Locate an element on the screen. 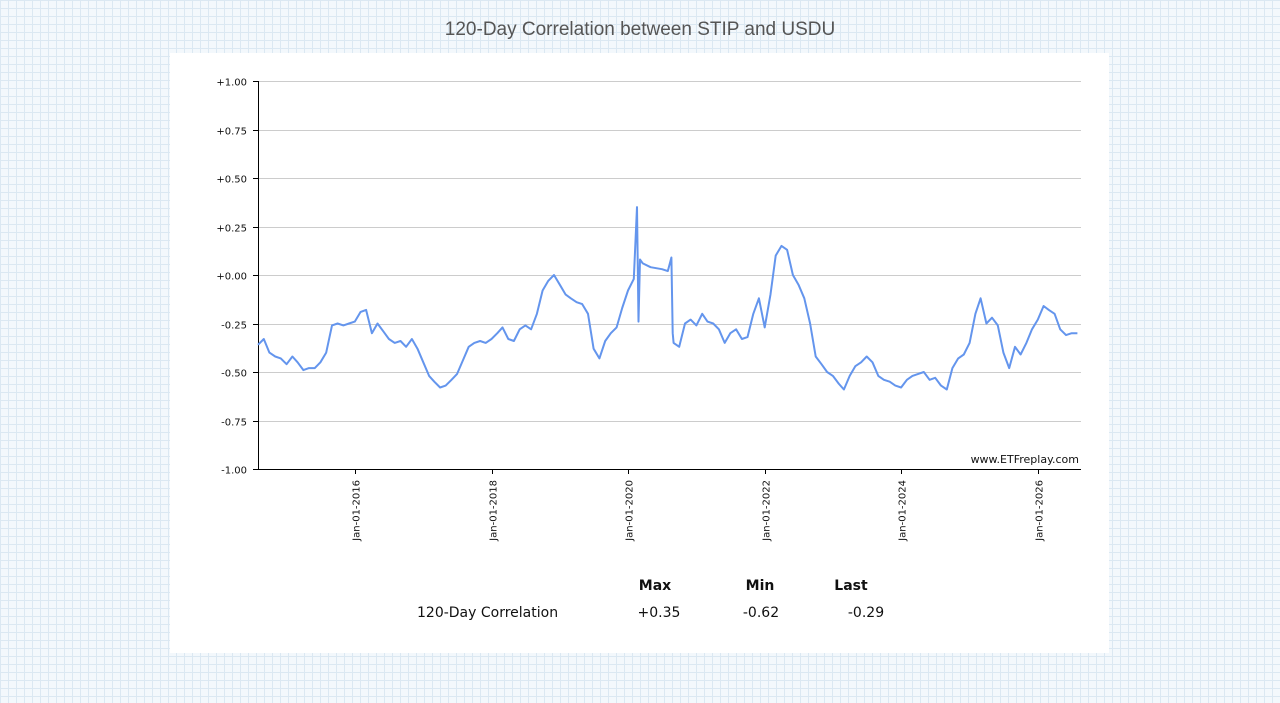 The height and width of the screenshot is (703, 1280). y-tick-label: +0.25 is located at coordinates (231, 229).